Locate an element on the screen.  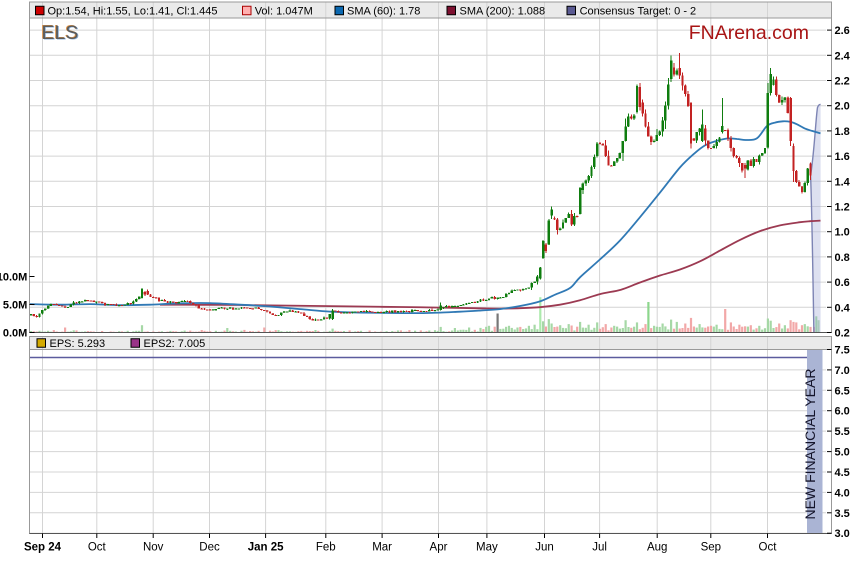
svg-text: Consensus Target: 0 - 2 is located at coordinates (638, 12).